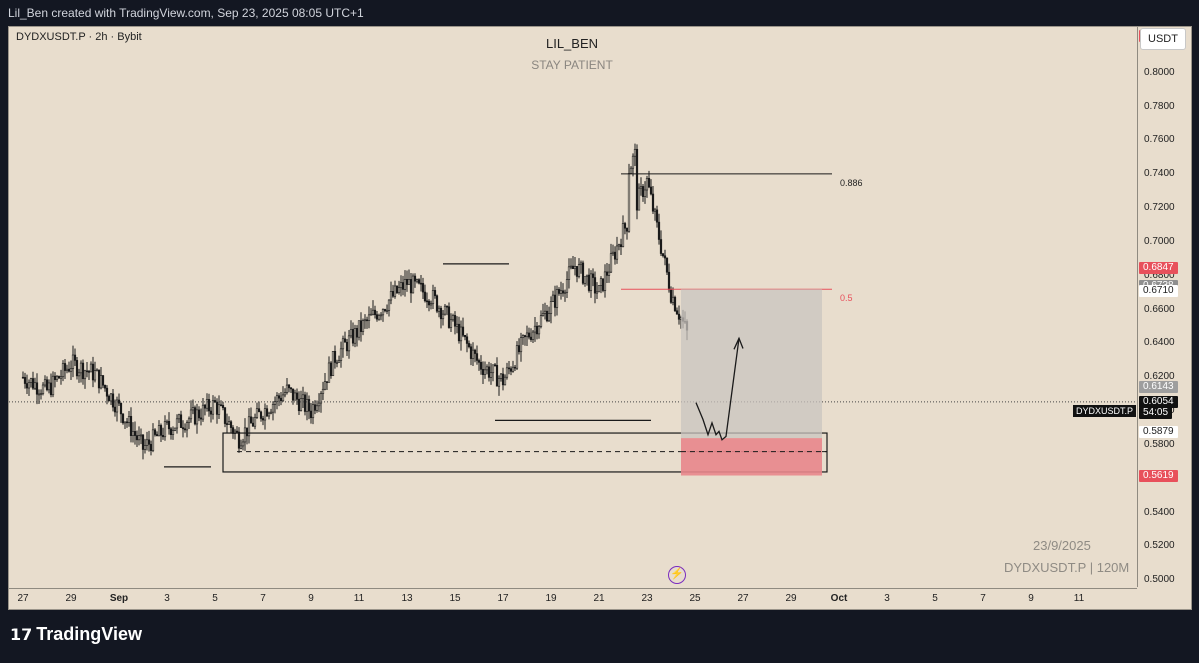 This screenshot has width=1199, height=663. Describe the element at coordinates (573, 599) in the screenshot. I see `time-axis: 27 29 Sep 3 5 7 9 11 13 15 17 19 21 23 25 27 29 Oct 3 5 7 9 11` at that location.